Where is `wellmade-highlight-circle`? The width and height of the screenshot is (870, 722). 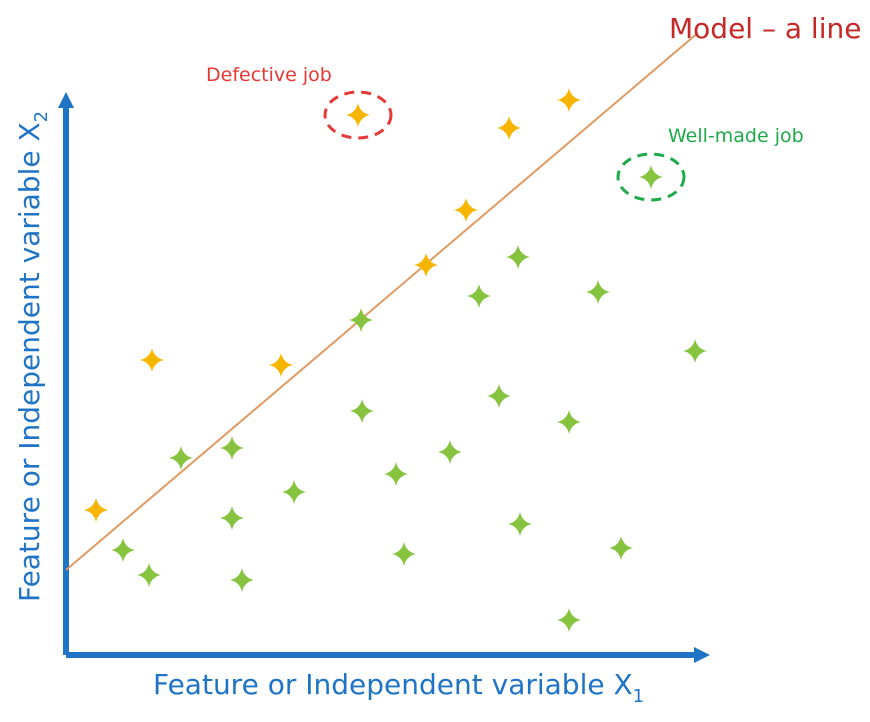 wellmade-highlight-circle is located at coordinates (651, 177).